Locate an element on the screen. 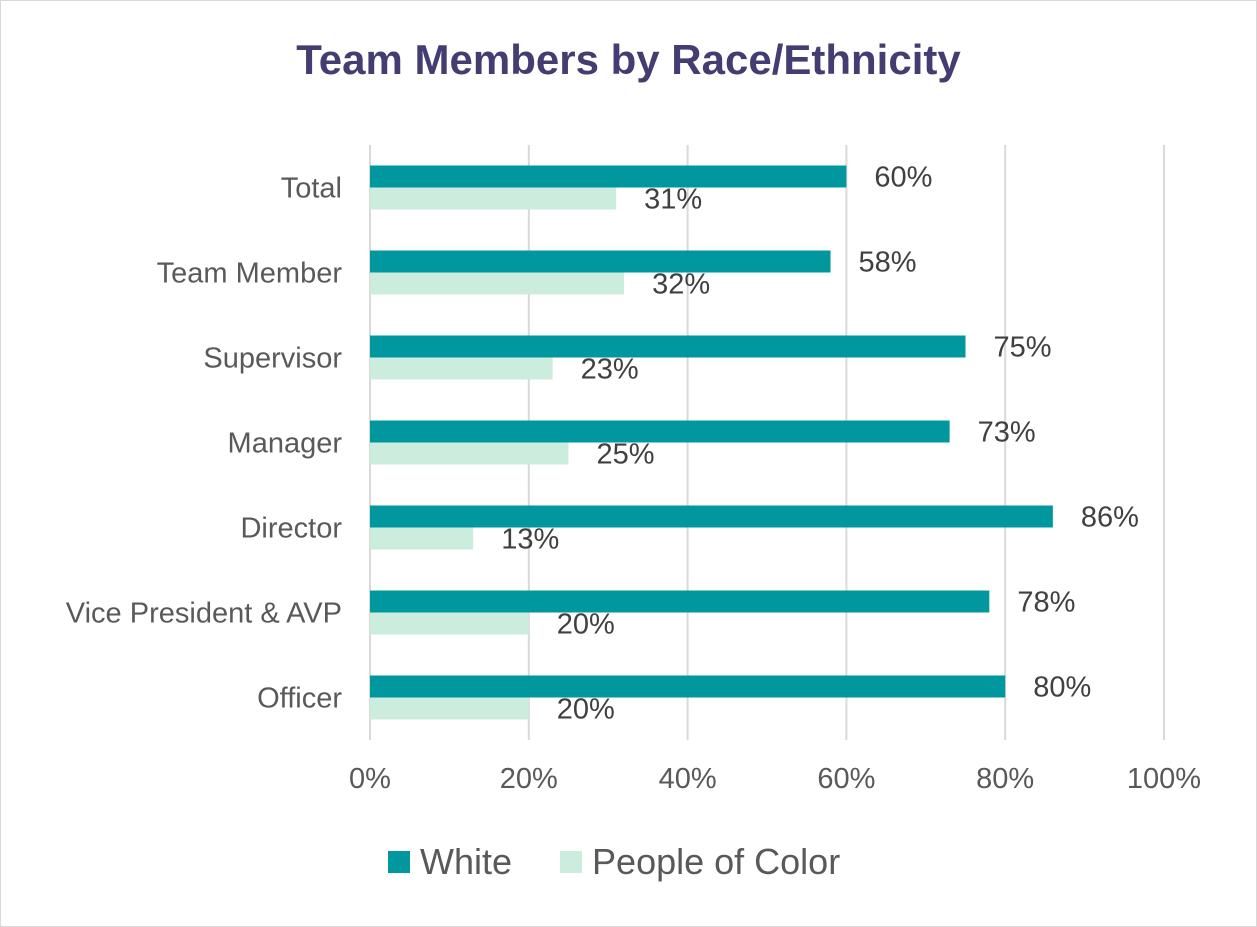  legend-label: White is located at coordinates (466, 861).